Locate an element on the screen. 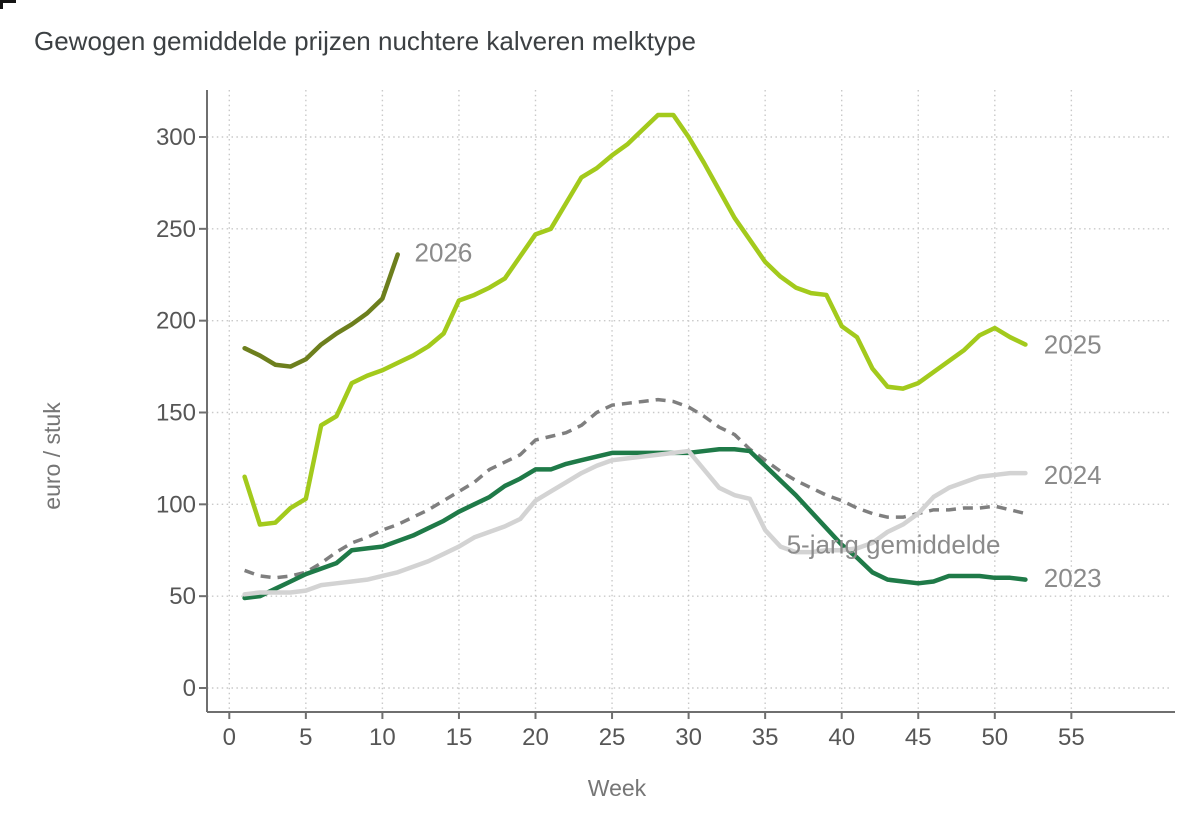 This screenshot has width=1200, height=839. series-line-2026 is located at coordinates (321, 310).